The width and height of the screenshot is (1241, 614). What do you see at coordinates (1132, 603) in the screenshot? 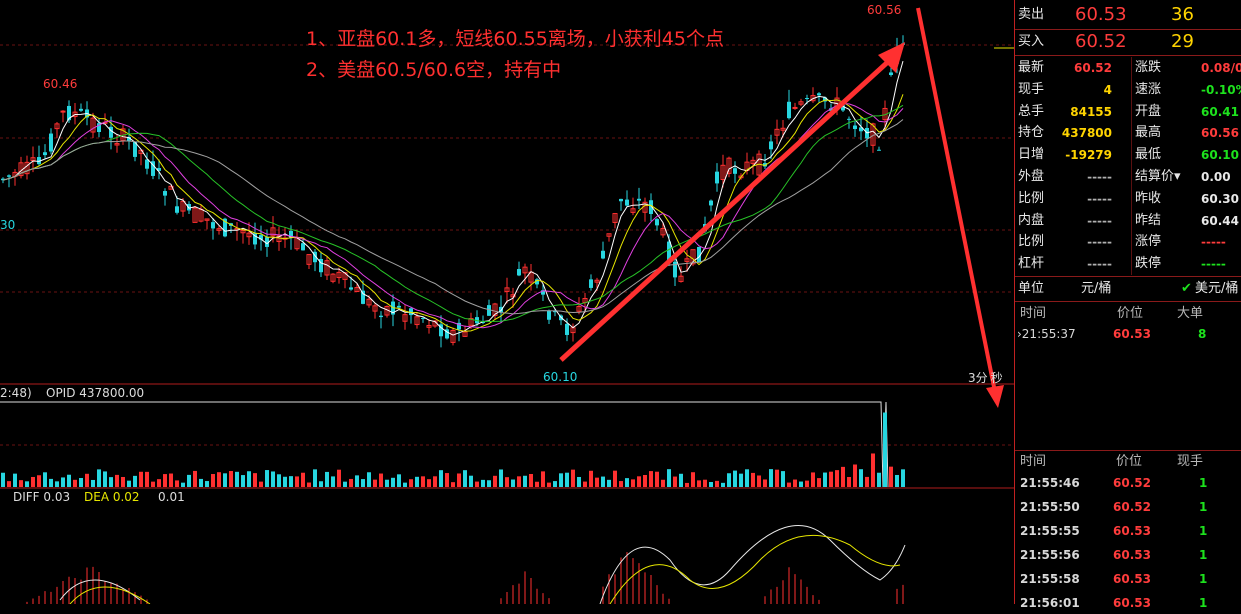
I see `tick-price: 60.53` at bounding box center [1132, 603].